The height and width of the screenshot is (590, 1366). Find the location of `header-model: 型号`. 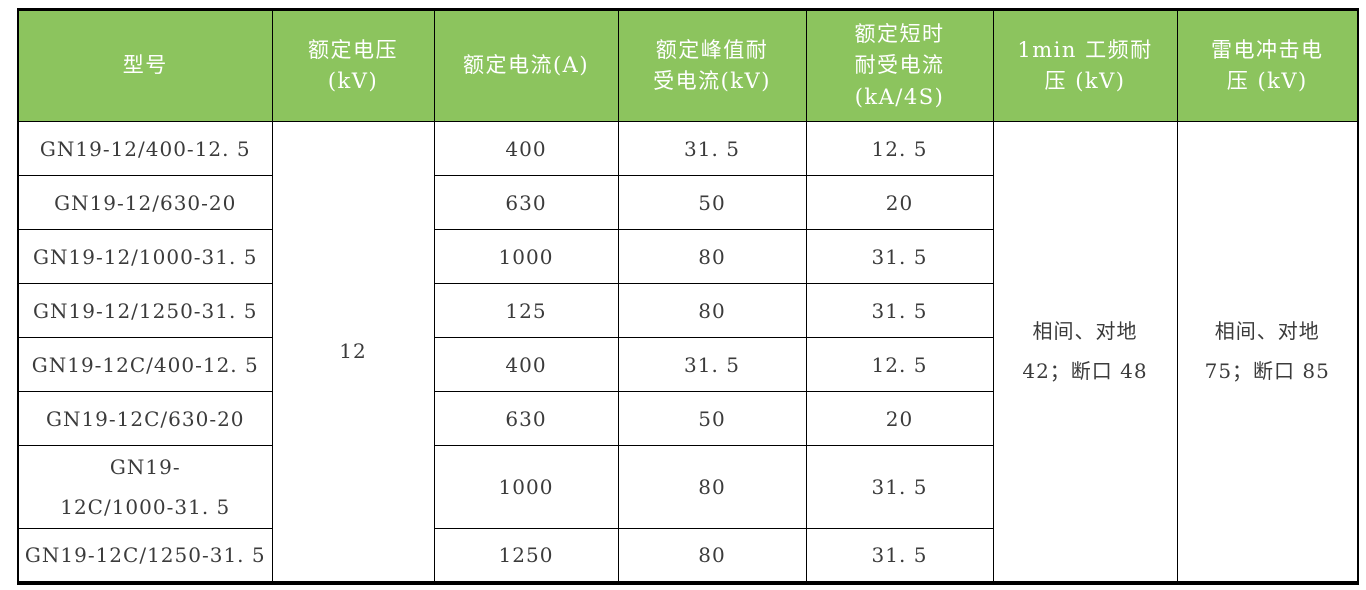

header-model: 型号 is located at coordinates (145, 65).